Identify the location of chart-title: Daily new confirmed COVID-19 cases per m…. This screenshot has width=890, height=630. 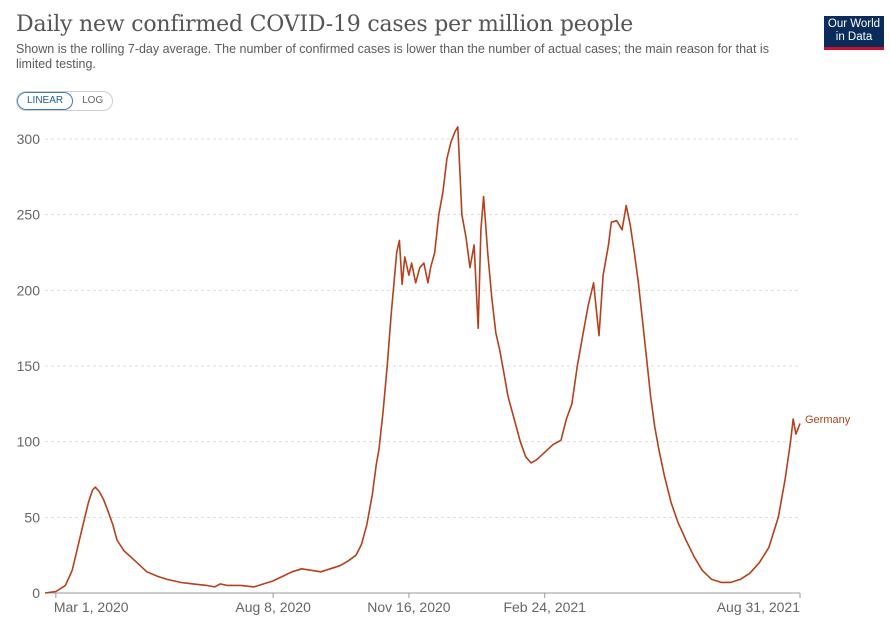
(325, 24).